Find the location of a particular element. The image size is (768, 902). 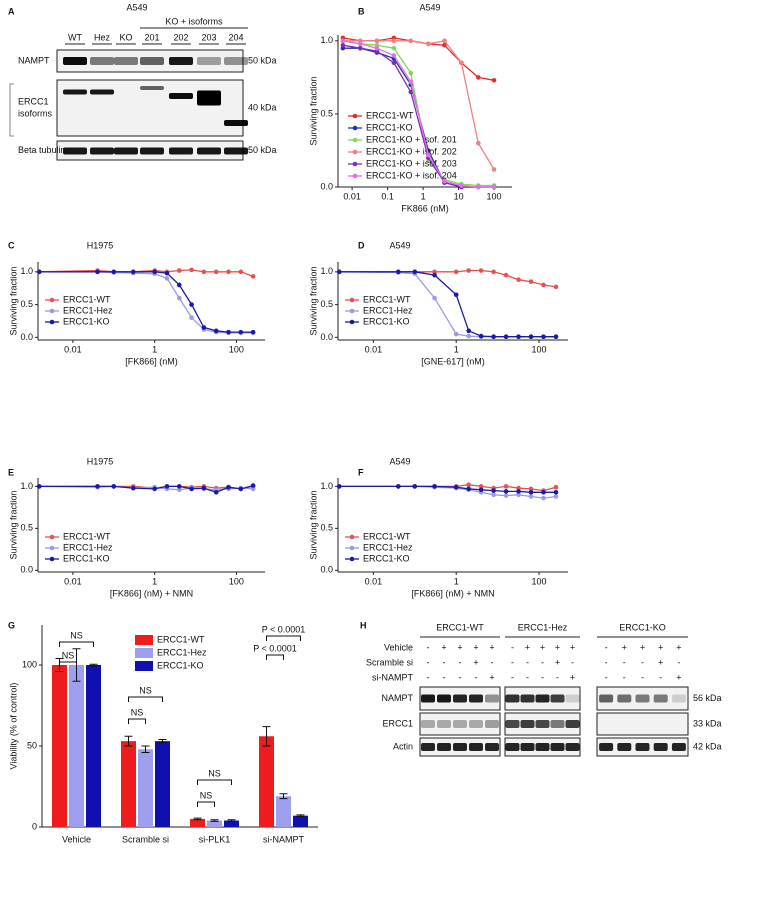

row-label: NAMPT is located at coordinates (398, 698).